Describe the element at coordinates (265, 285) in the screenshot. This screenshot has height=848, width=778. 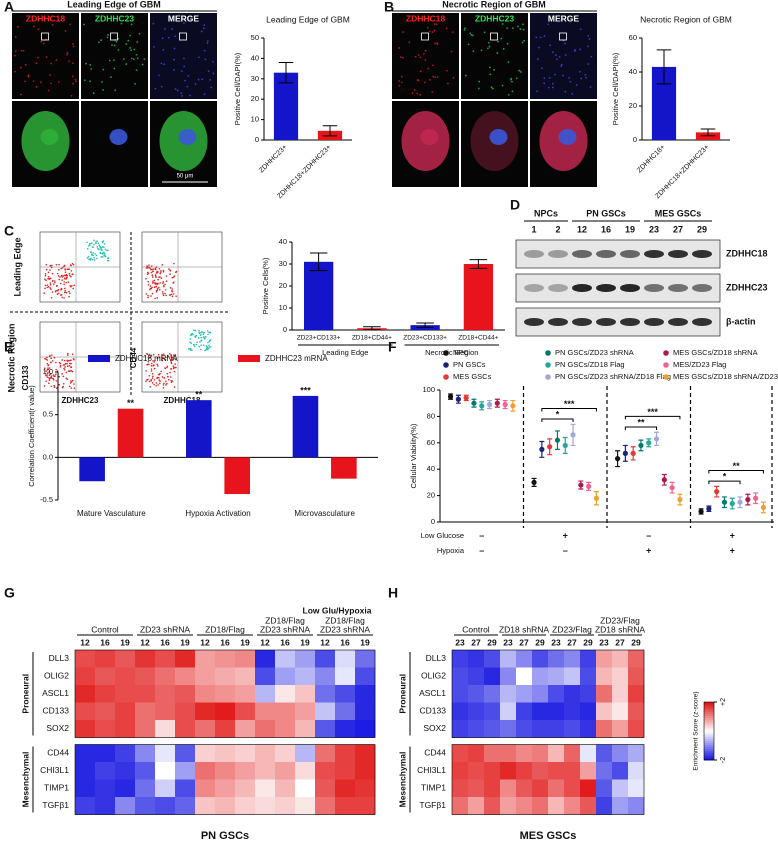
I see `y-axis-title: Positive Cells(%)` at that location.